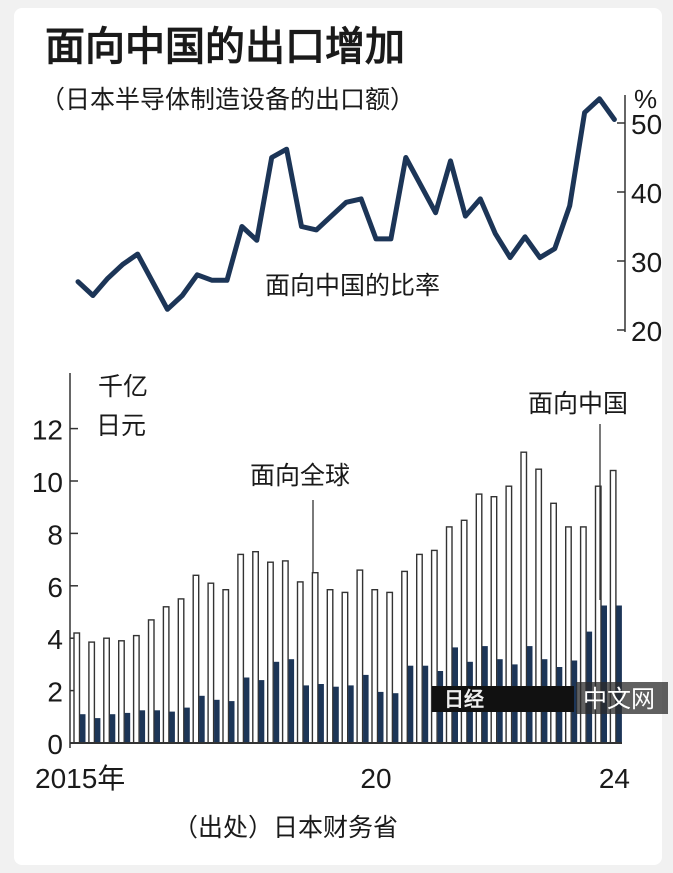 Image resolution: width=673 pixels, height=873 pixels. I want to click on watermark: 日经 中文网, so click(550, 698).